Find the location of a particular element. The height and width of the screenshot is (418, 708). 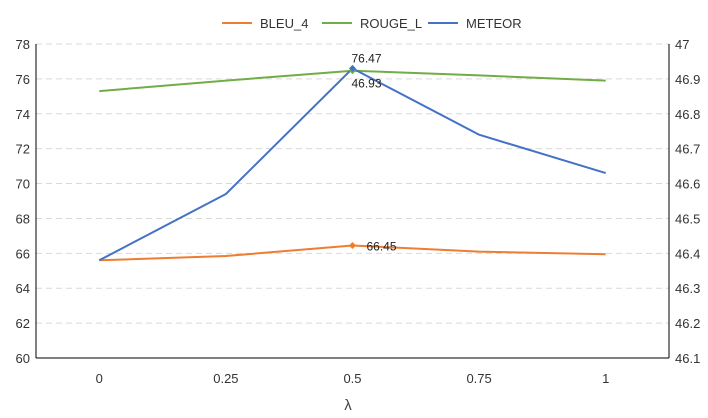

legend-label-meteor: METEOR is located at coordinates (494, 23).